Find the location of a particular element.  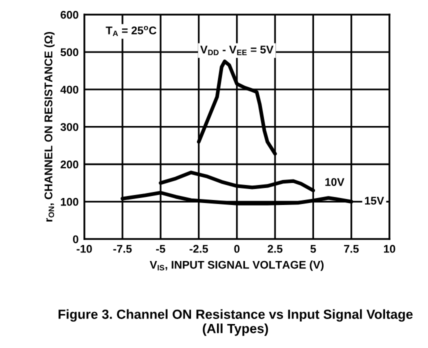

annotation: 15V is located at coordinates (374, 200).